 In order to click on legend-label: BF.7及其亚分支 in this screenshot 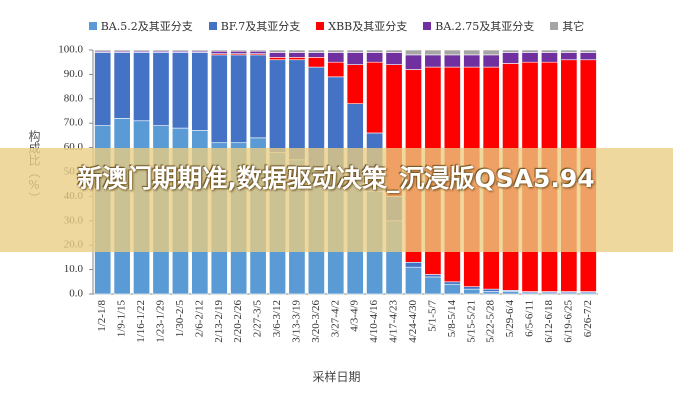, I will do `click(260, 26)`.